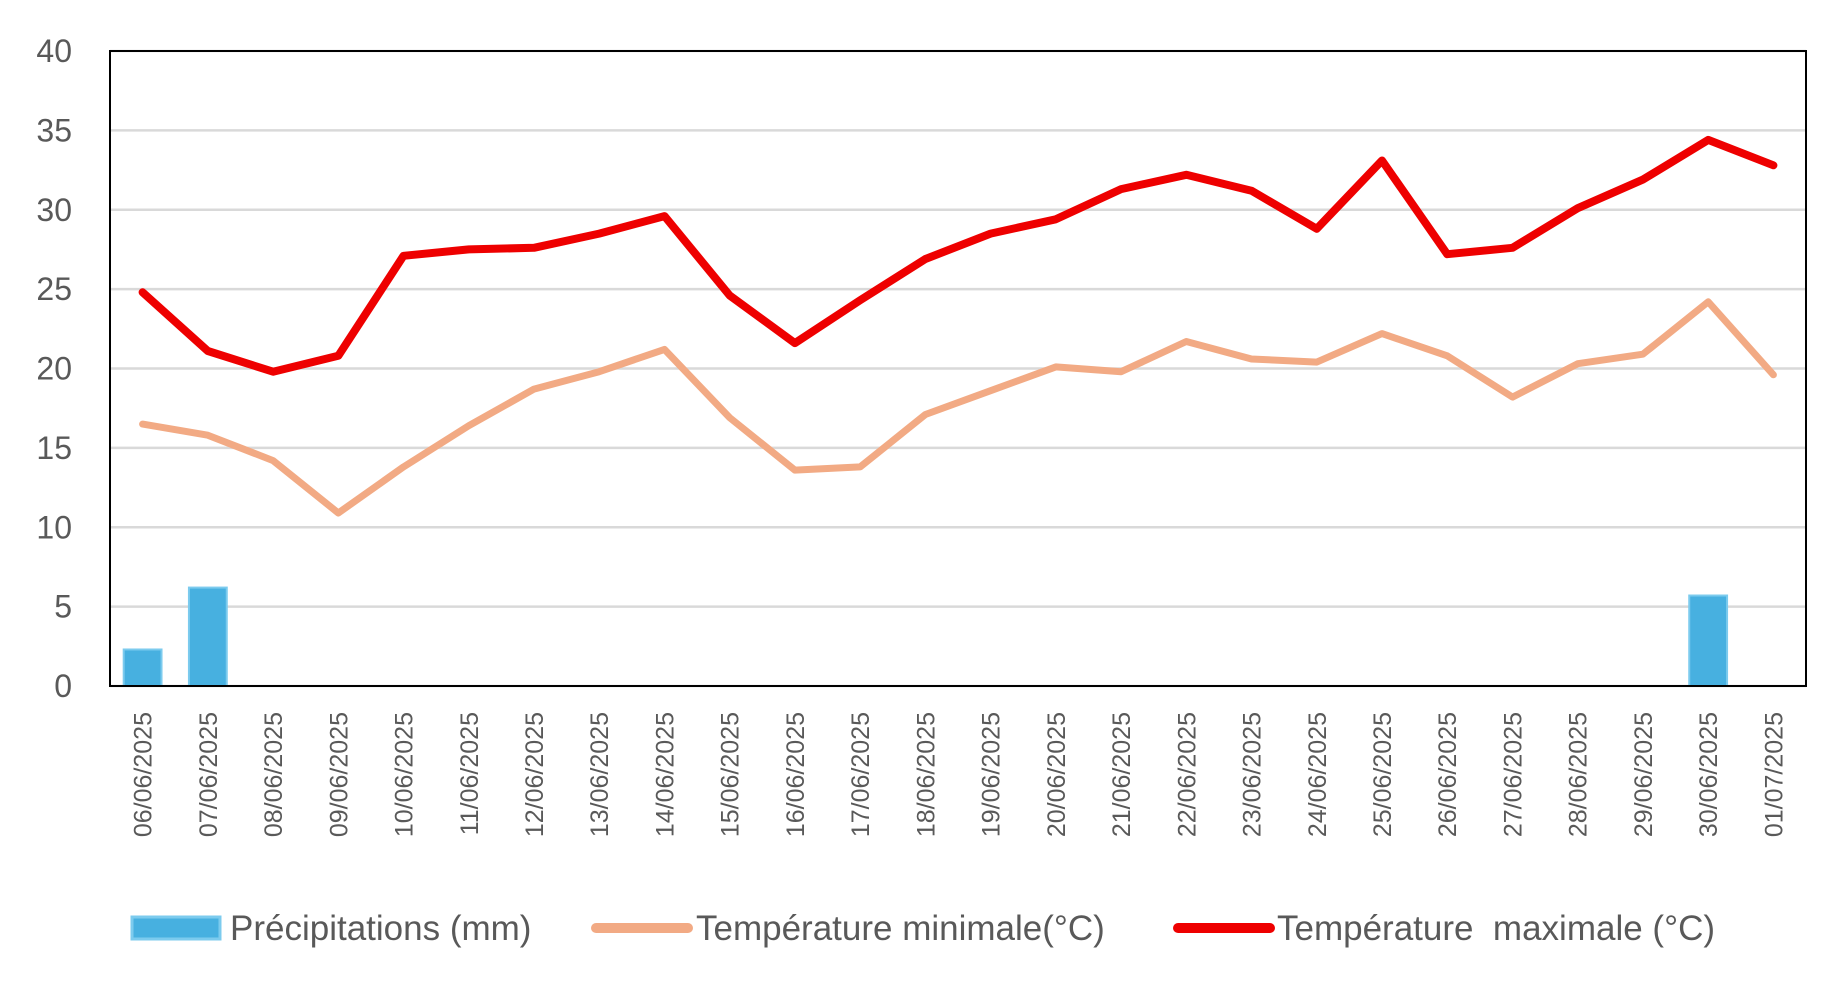 The width and height of the screenshot is (1836, 990). I want to click on x-tick-label: 28/06/2025, so click(1579, 774).